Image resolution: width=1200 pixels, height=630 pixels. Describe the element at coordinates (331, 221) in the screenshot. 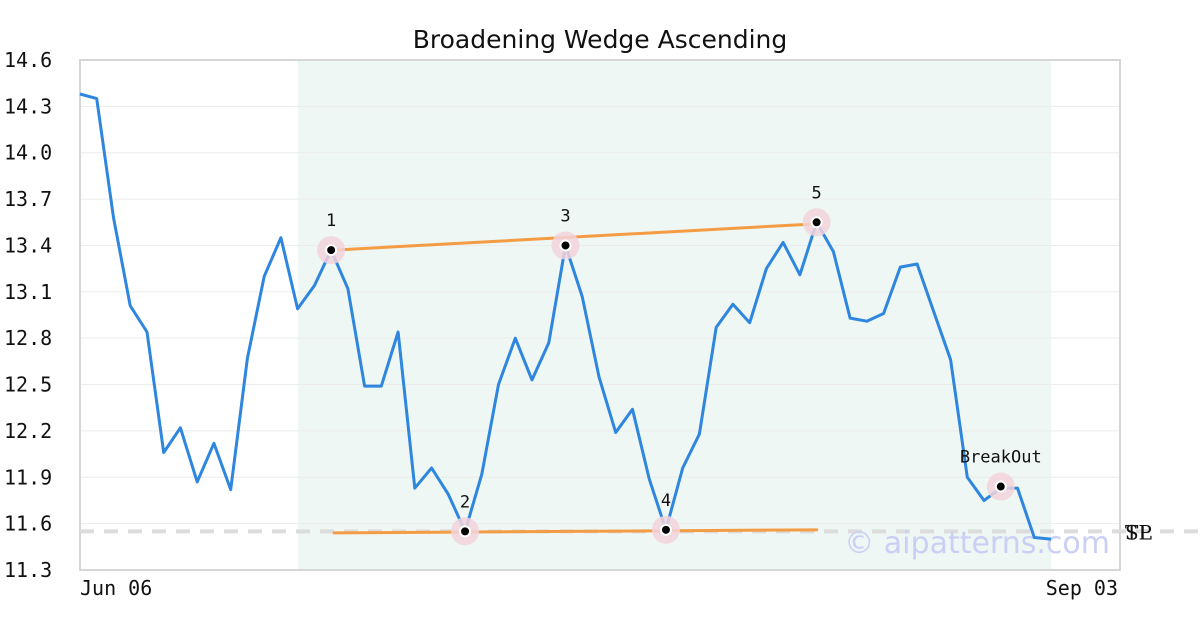

I see `pivot-label: 1` at that location.